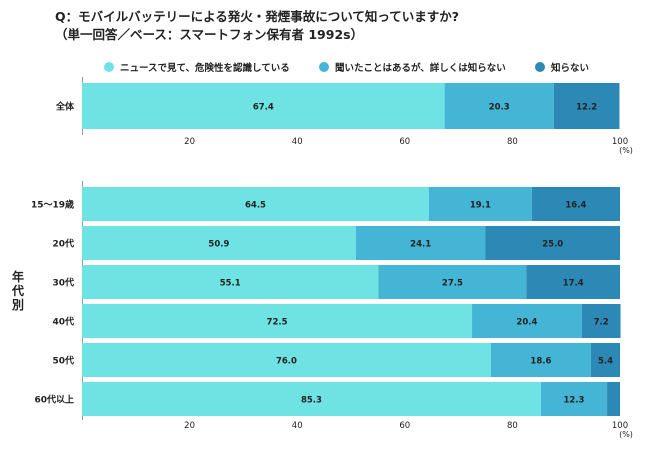  I want to click on legend-label-heard: 聞いたことはあるが、詳しくは知らない, so click(420, 68).